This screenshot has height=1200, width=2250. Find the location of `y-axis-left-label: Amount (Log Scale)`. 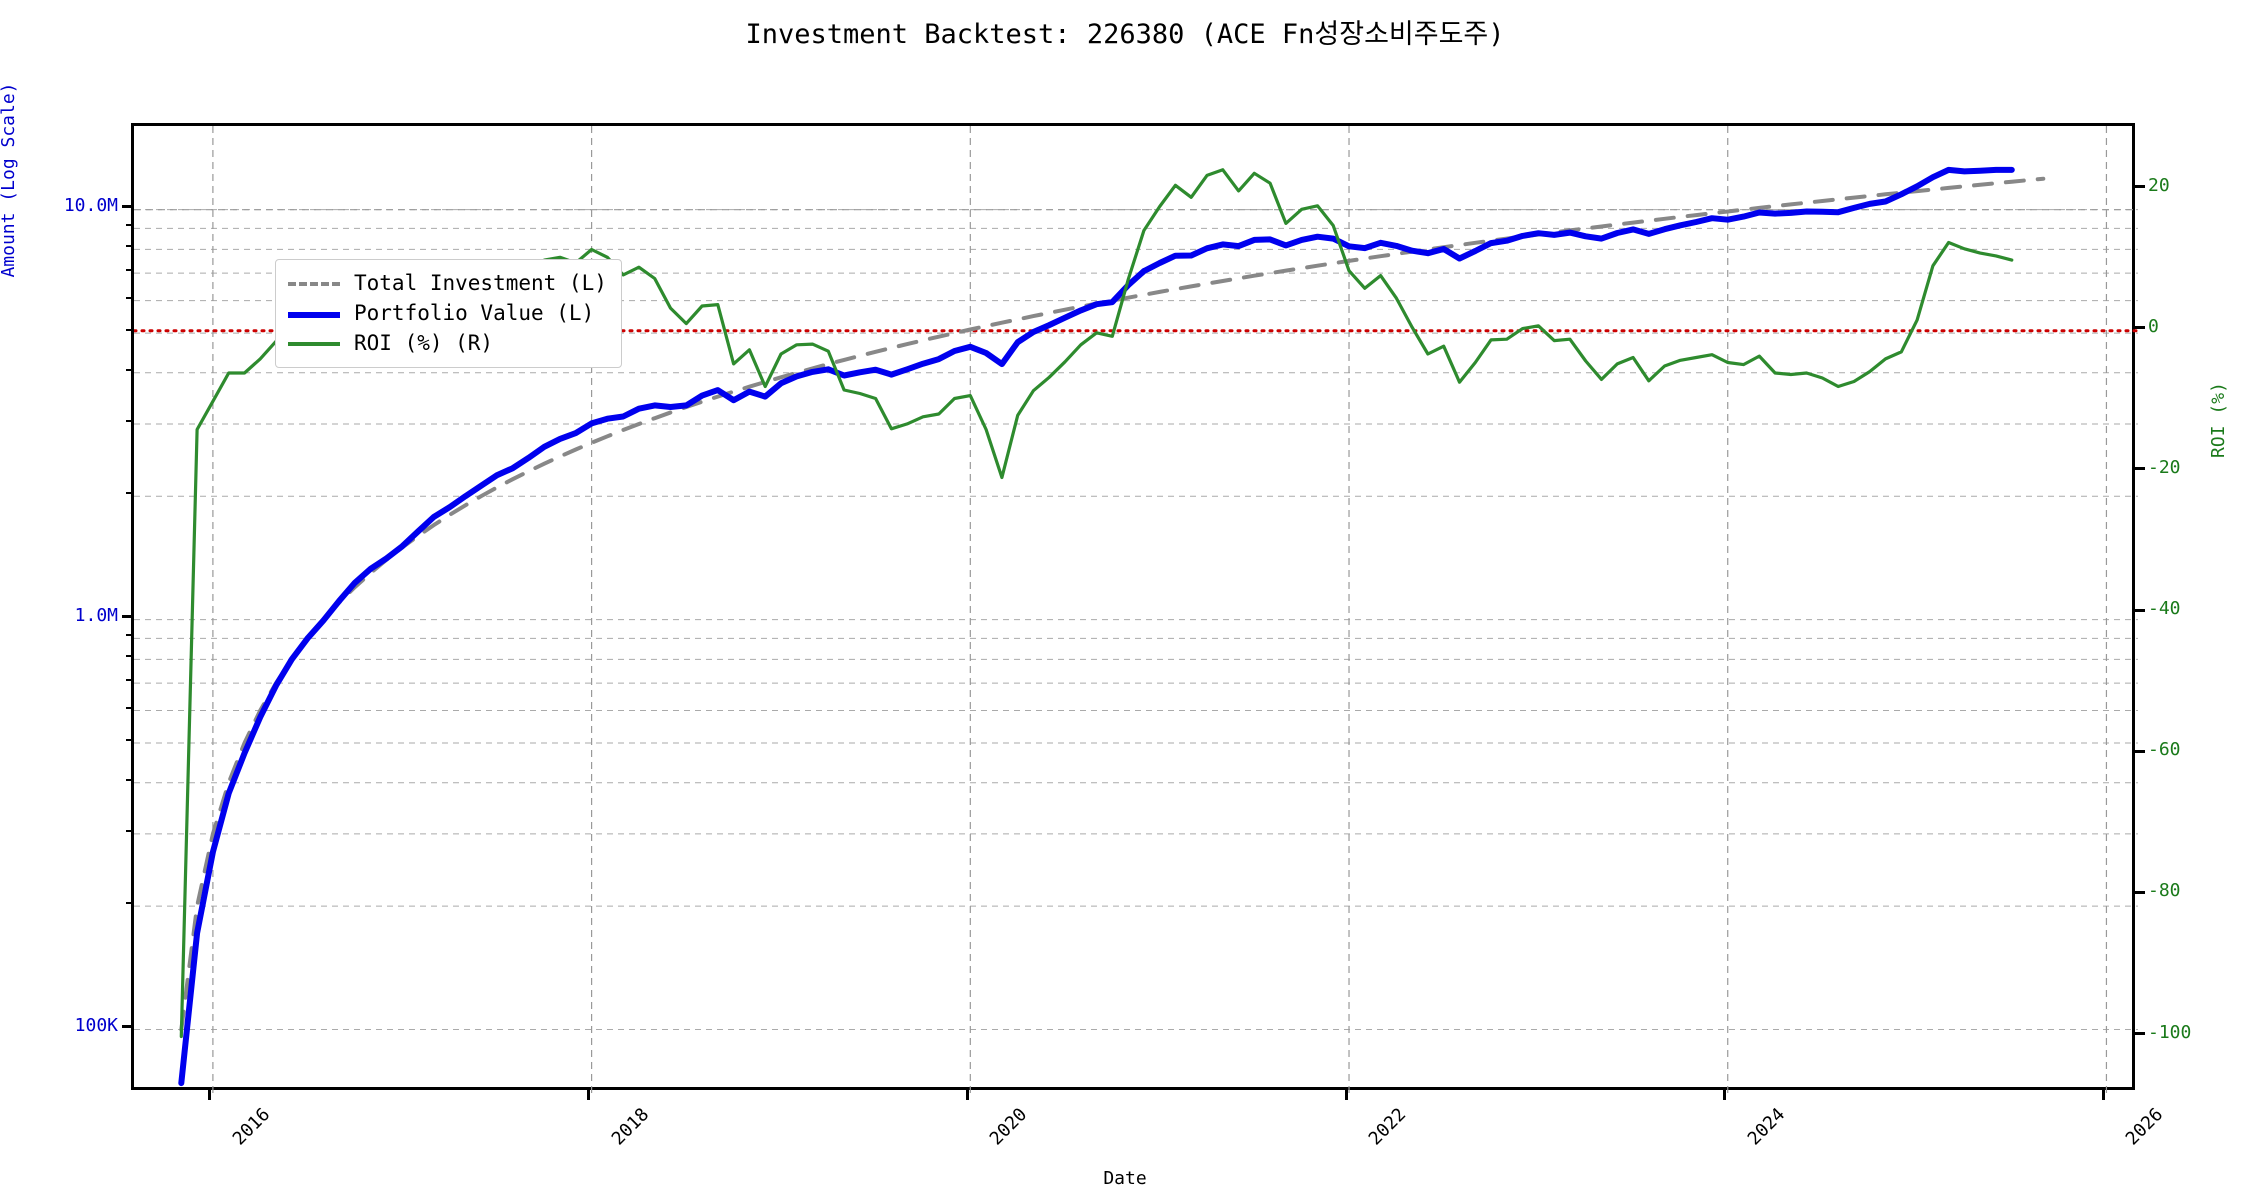

y-axis-left-label: Amount (Log Scale) is located at coordinates (9, 180).